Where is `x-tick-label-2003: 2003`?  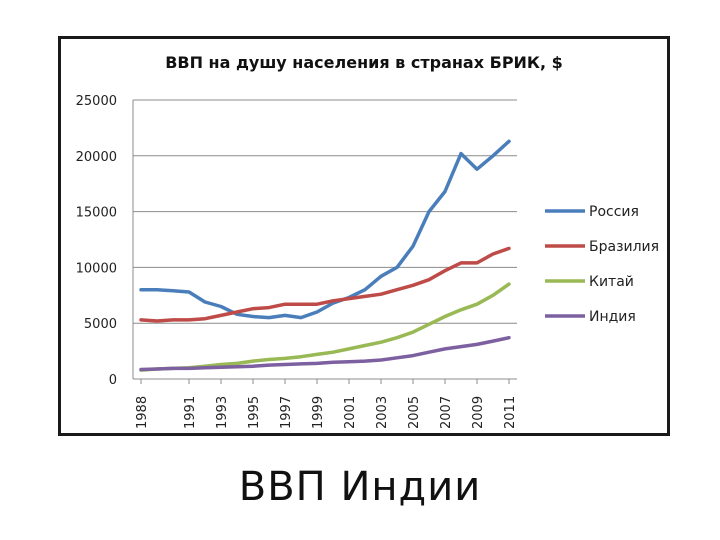
x-tick-label-2003: 2003 is located at coordinates (382, 412).